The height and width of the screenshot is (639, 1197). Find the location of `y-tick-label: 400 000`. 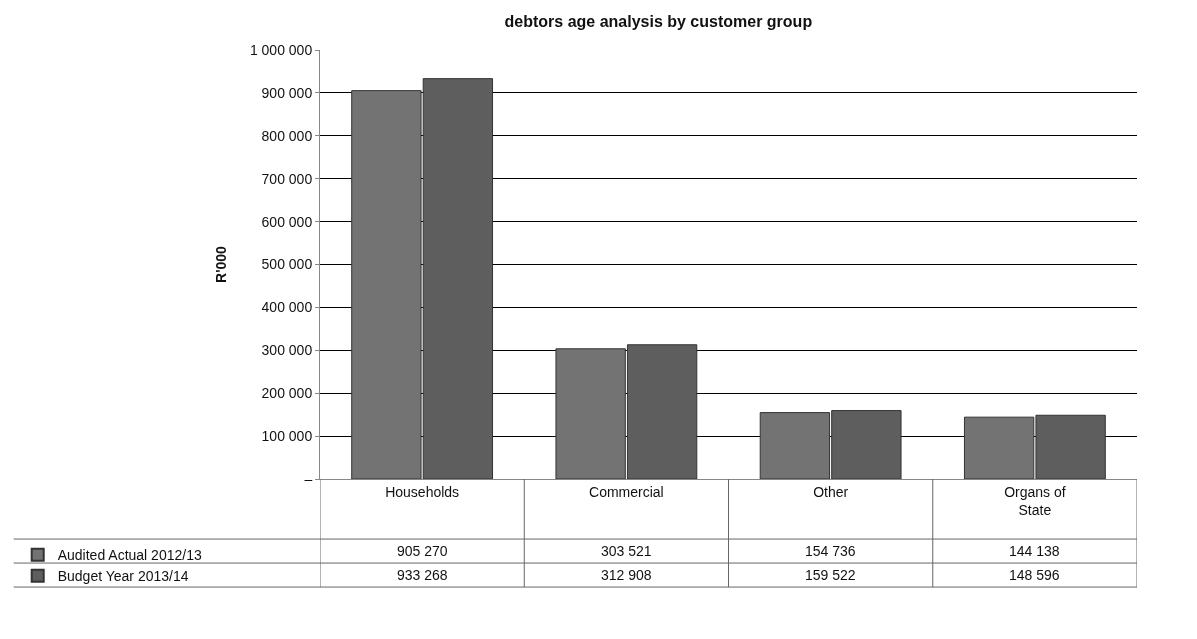

y-tick-label: 400 000 is located at coordinates (287, 307).